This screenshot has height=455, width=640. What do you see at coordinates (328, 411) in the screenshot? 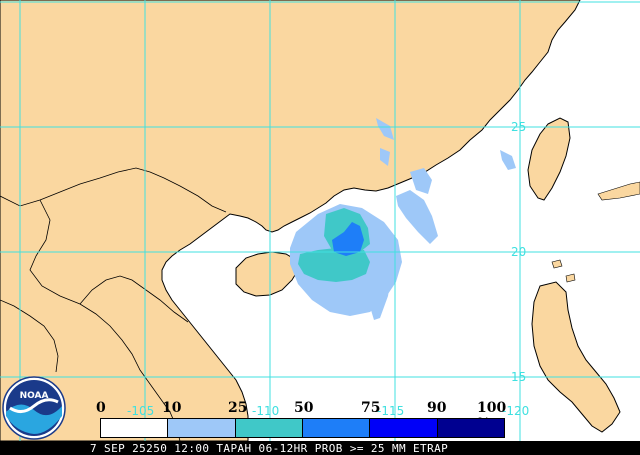
I see `lon-labels: -105 -110 -115 -120` at bounding box center [328, 411].